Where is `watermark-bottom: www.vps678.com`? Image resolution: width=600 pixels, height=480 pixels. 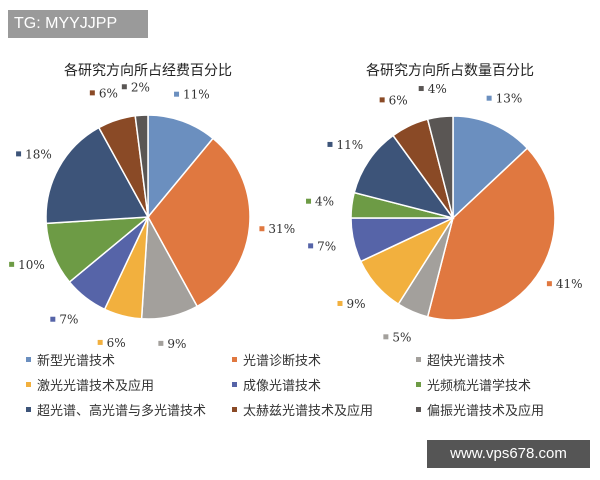
watermark-bottom: www.vps678.com is located at coordinates (508, 454).